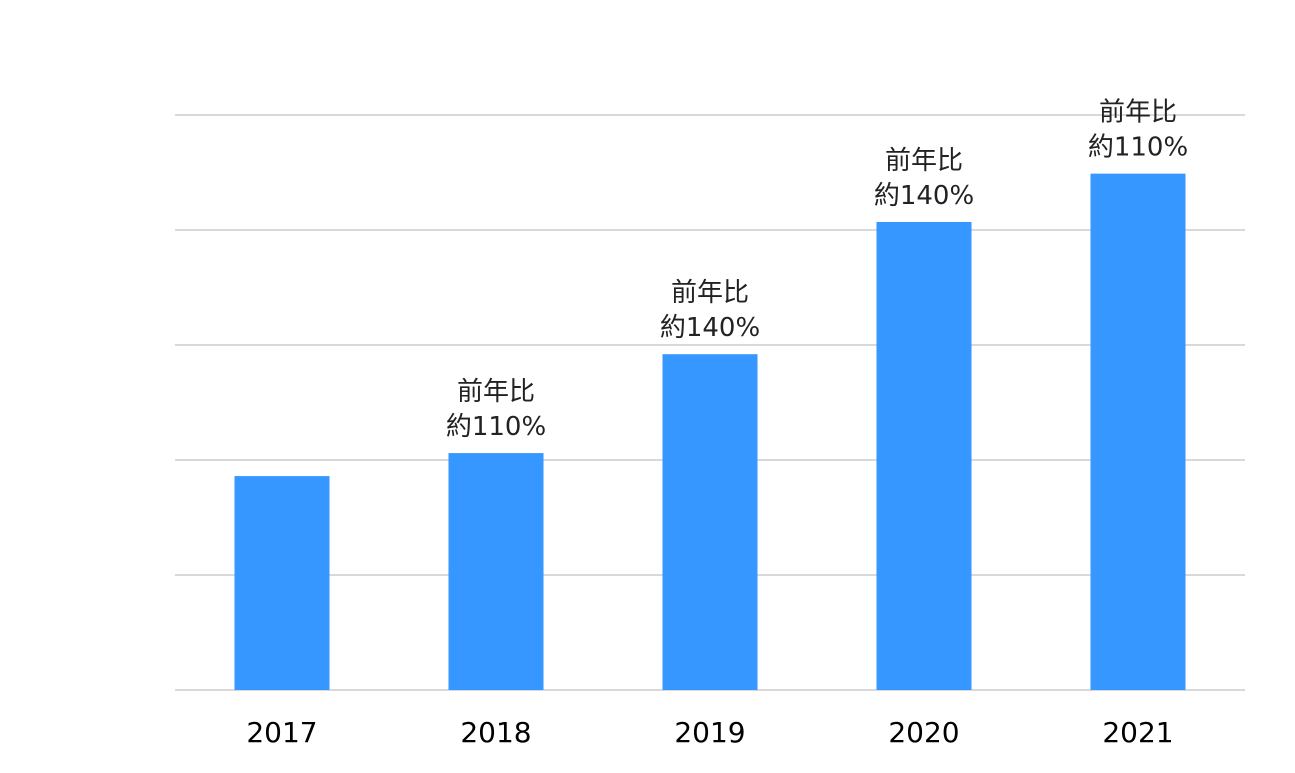  Describe the element at coordinates (1138, 431) in the screenshot. I see `bar-2021` at that location.